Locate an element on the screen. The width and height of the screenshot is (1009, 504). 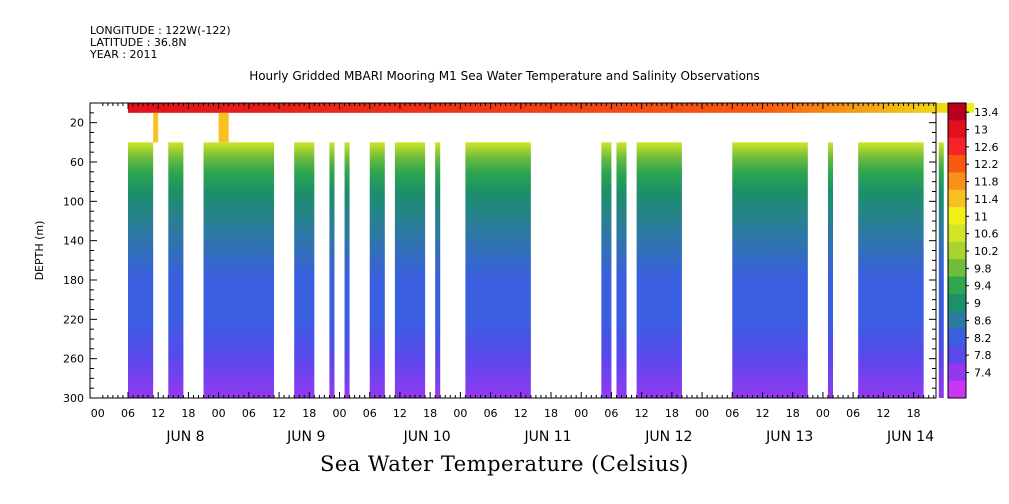
x-date-label: JUN 10 is located at coordinates (427, 437).